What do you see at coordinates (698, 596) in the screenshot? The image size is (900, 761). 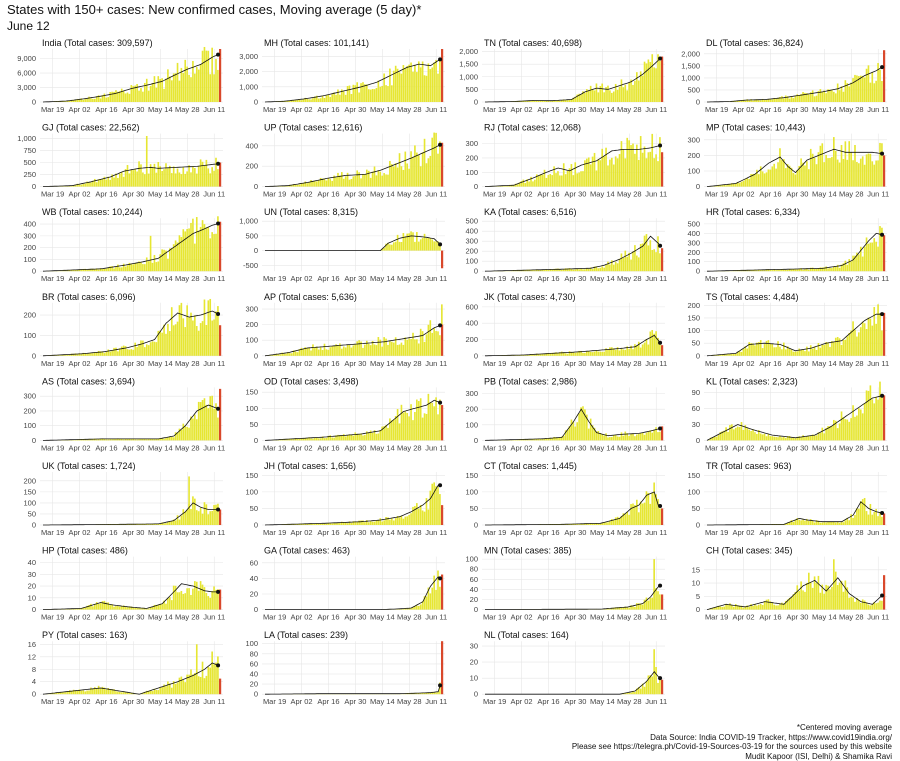 I see `y-tick-label: 5` at bounding box center [698, 596].